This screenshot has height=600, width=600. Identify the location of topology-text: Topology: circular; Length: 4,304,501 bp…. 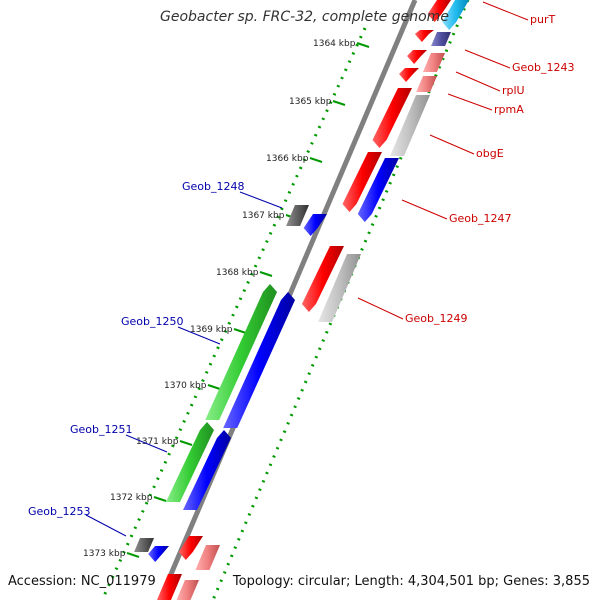
(411, 581).